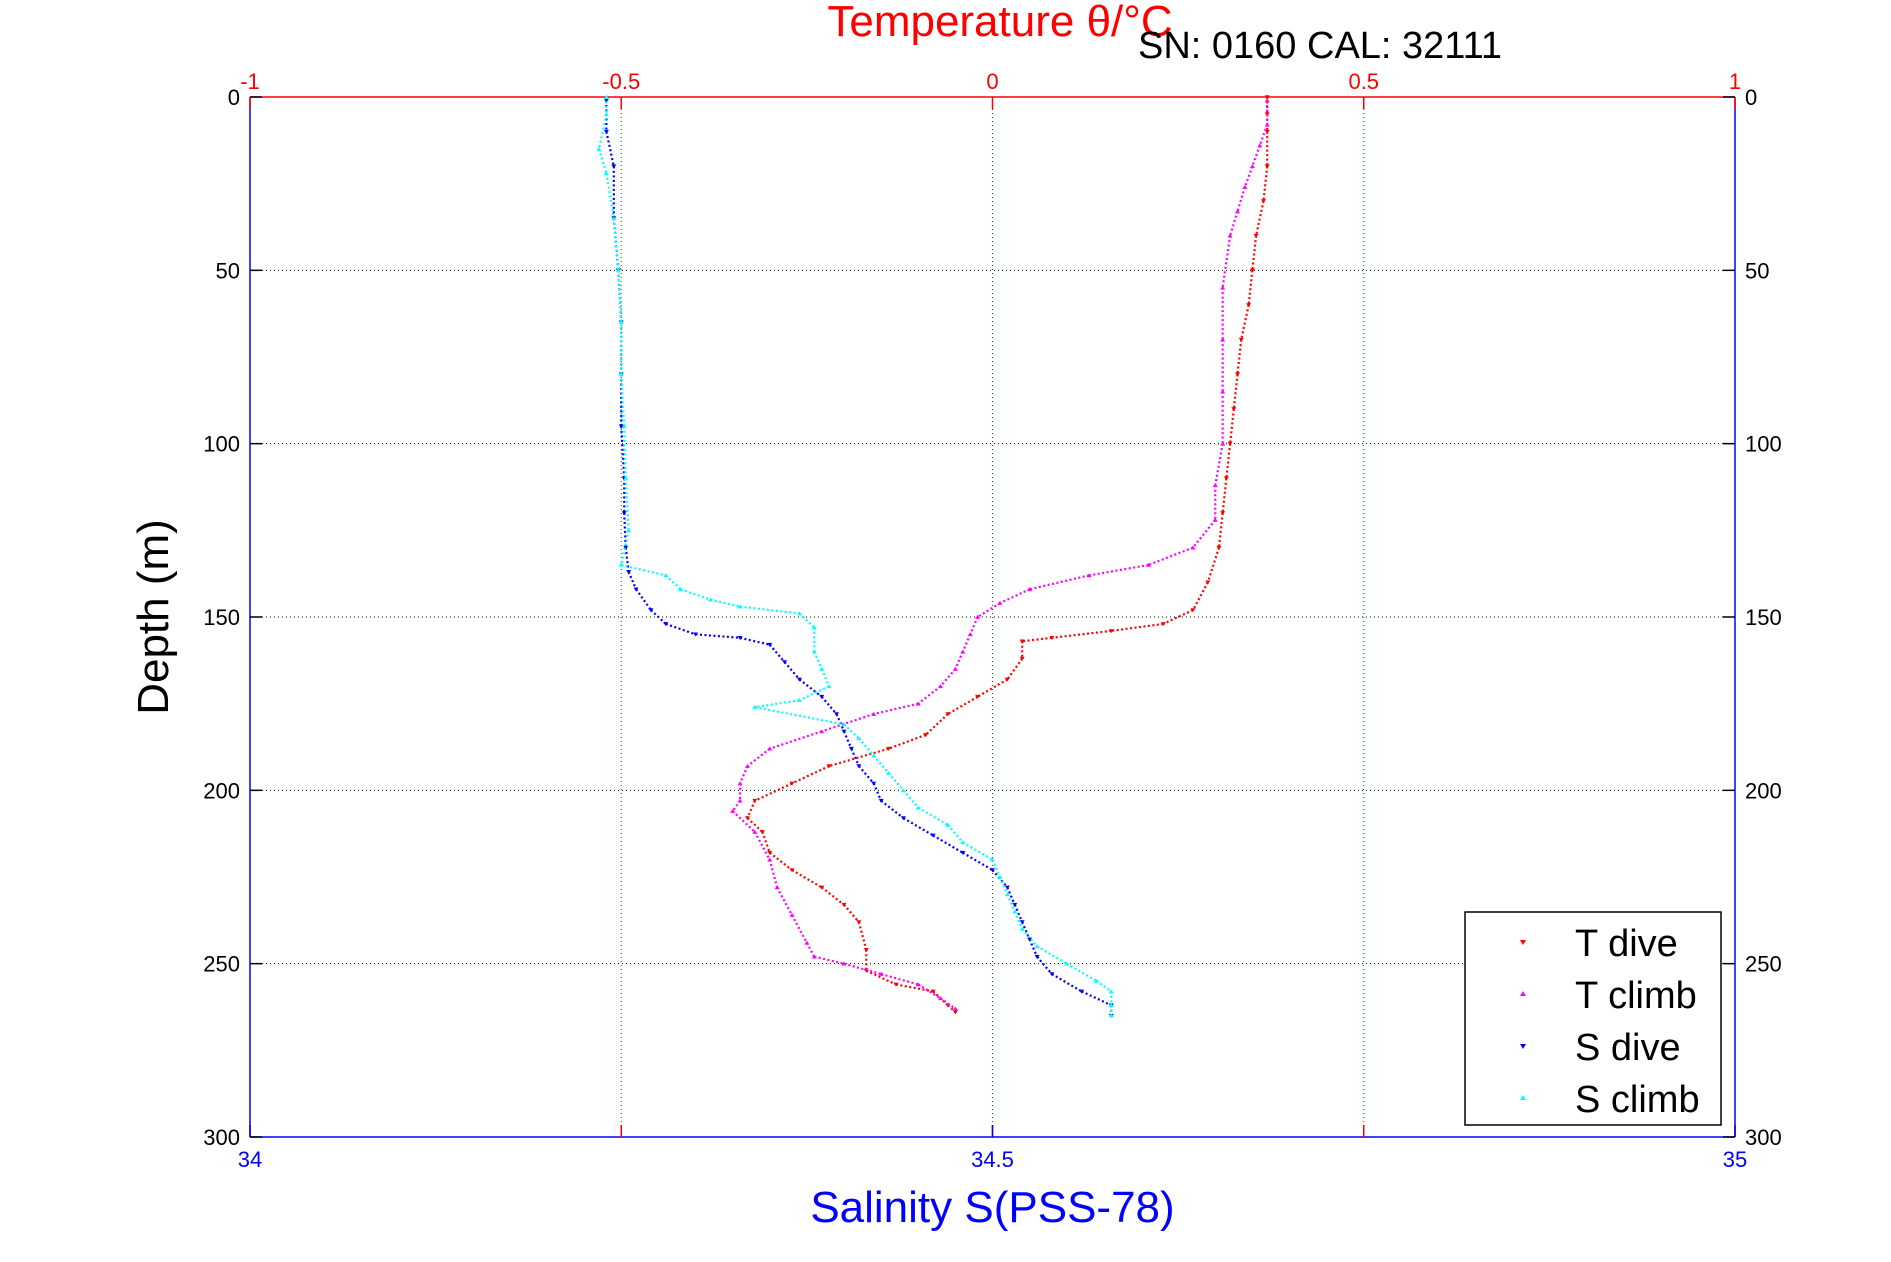 The width and height of the screenshot is (1891, 1262). I want to click on top-axis-title: Temperature θ/°C, so click(999, 23).